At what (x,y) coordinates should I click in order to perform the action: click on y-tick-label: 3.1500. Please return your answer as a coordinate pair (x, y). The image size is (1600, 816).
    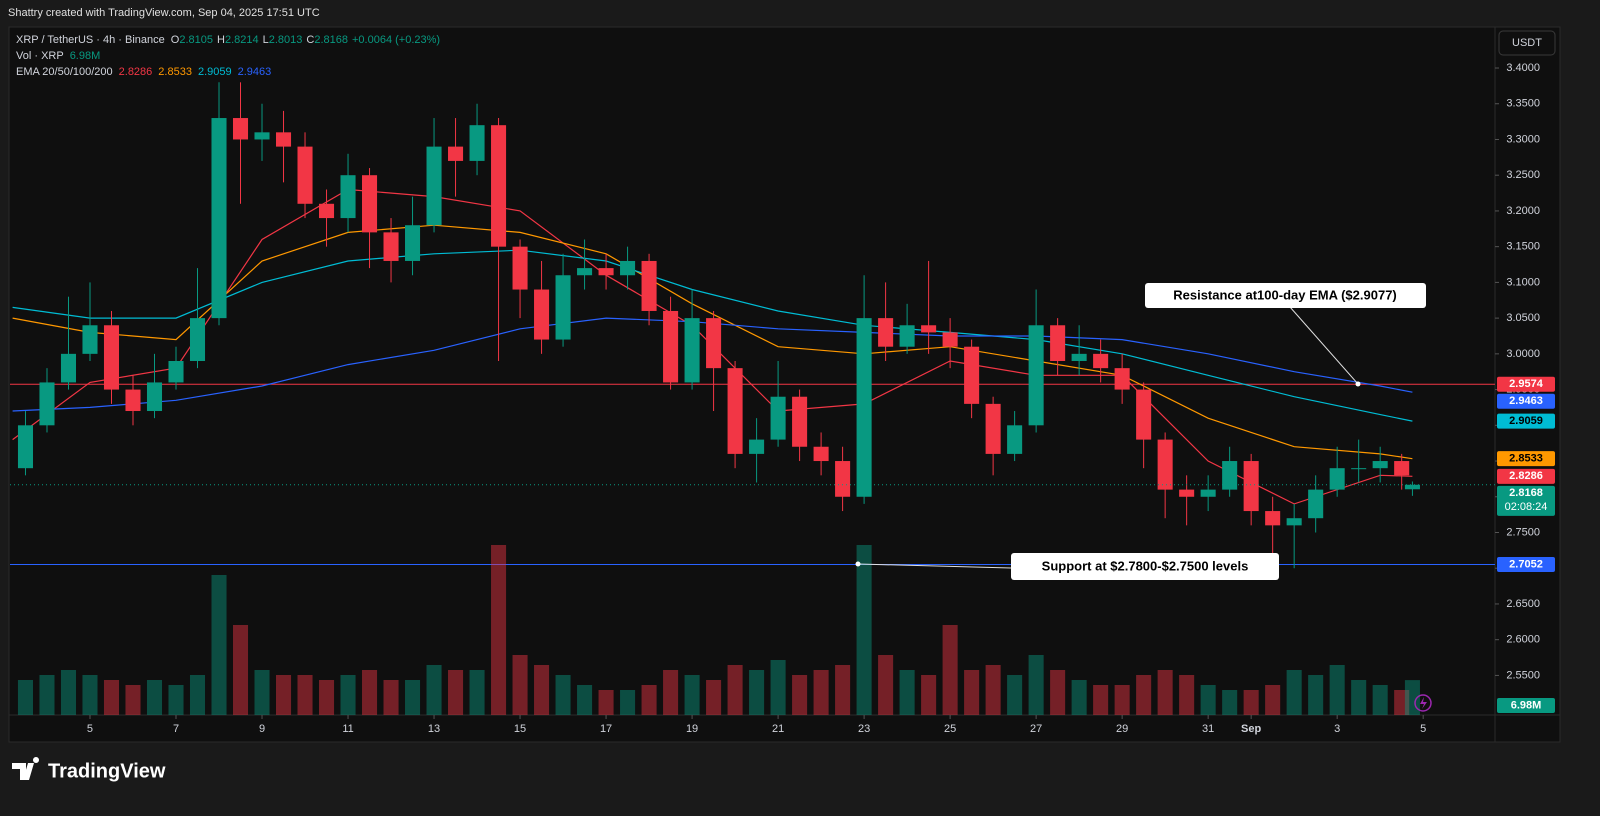
    Looking at the image, I should click on (1523, 247).